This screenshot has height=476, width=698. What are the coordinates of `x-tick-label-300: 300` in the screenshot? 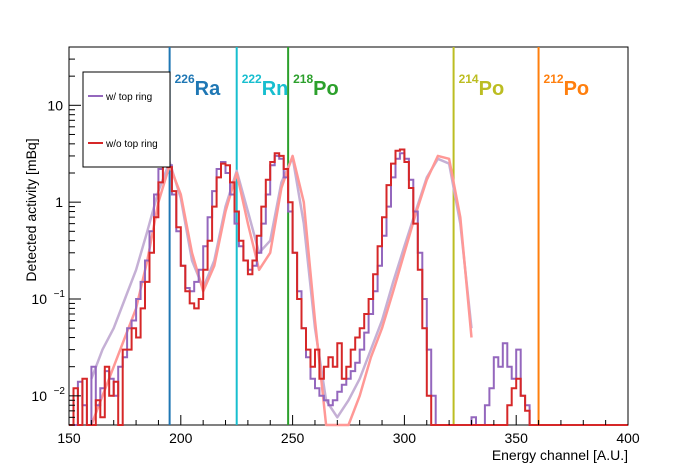 It's located at (405, 438).